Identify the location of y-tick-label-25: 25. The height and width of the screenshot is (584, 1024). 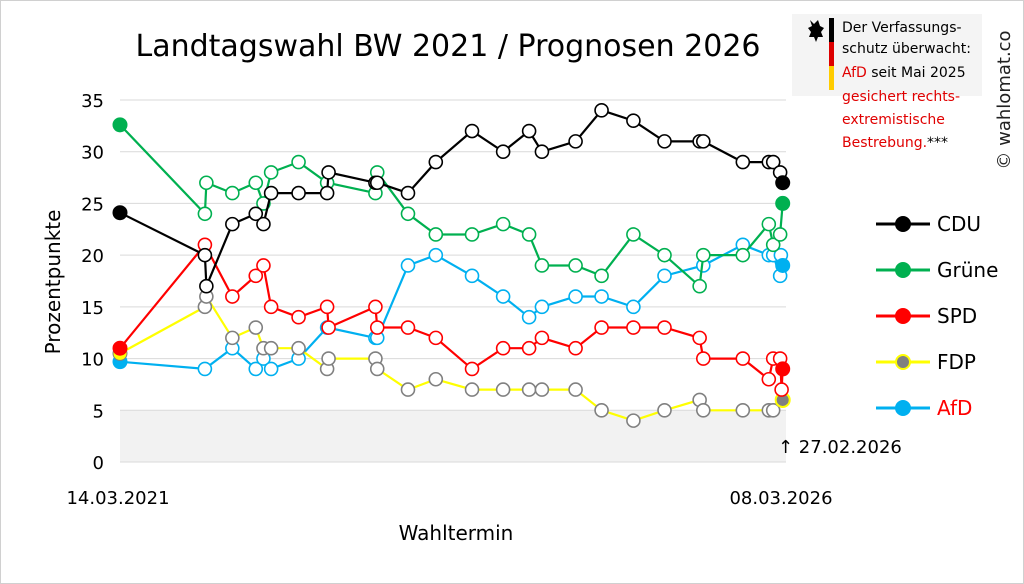
(92, 204).